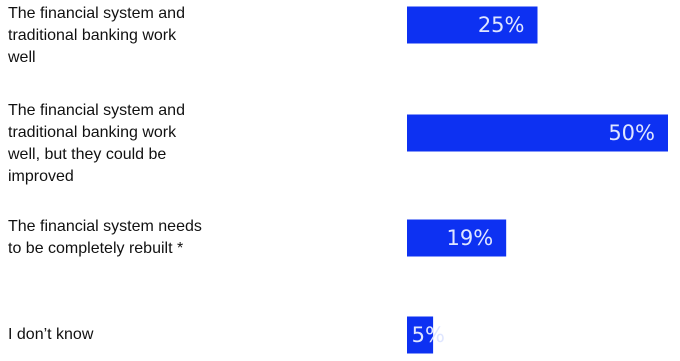  I want to click on value-label: 19%, so click(469, 238).